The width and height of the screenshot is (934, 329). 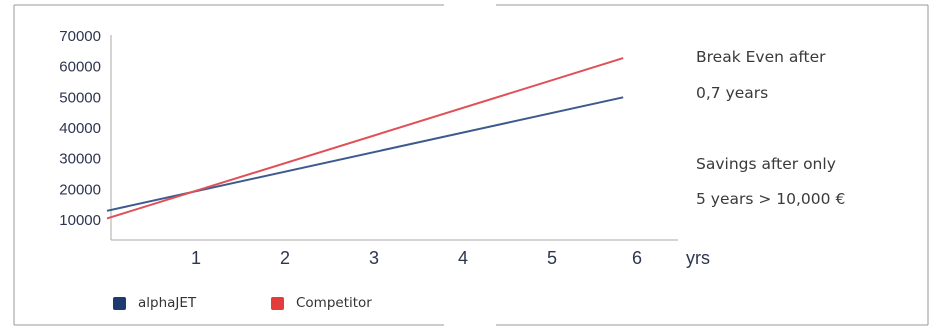 I want to click on x-axis-unit-label: yrs, so click(x=698, y=258).